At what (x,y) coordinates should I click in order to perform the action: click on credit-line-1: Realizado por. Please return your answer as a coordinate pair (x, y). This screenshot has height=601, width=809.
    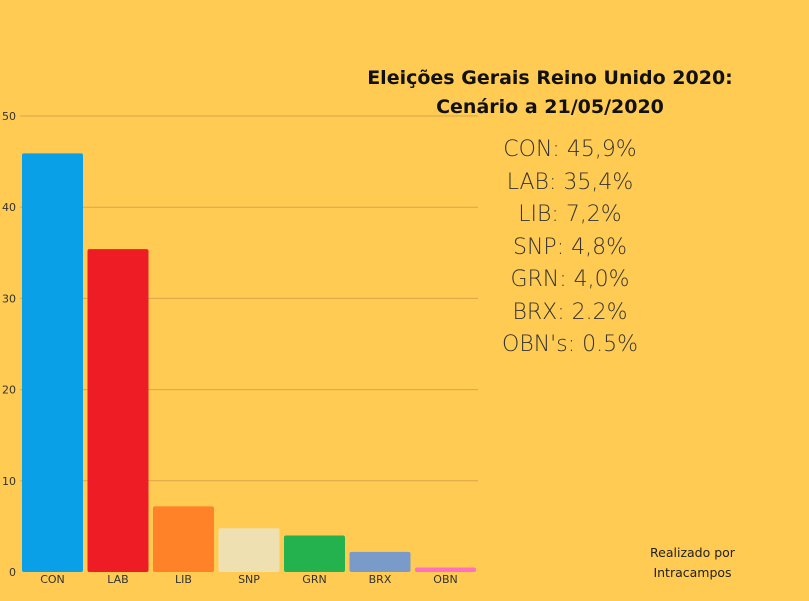
    Looking at the image, I should click on (692, 552).